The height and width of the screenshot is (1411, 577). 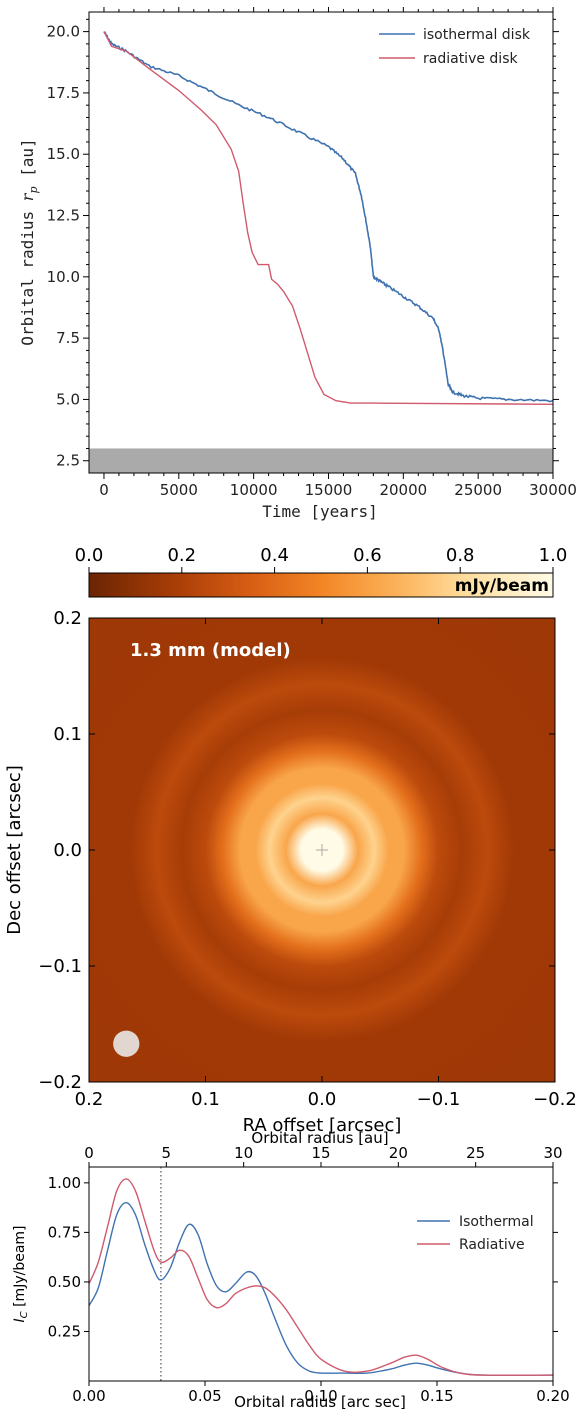 I want to click on colorbar-ticks: 0.0 0.2 0.4 0.6 0.8 1.0, so click(x=321, y=559).